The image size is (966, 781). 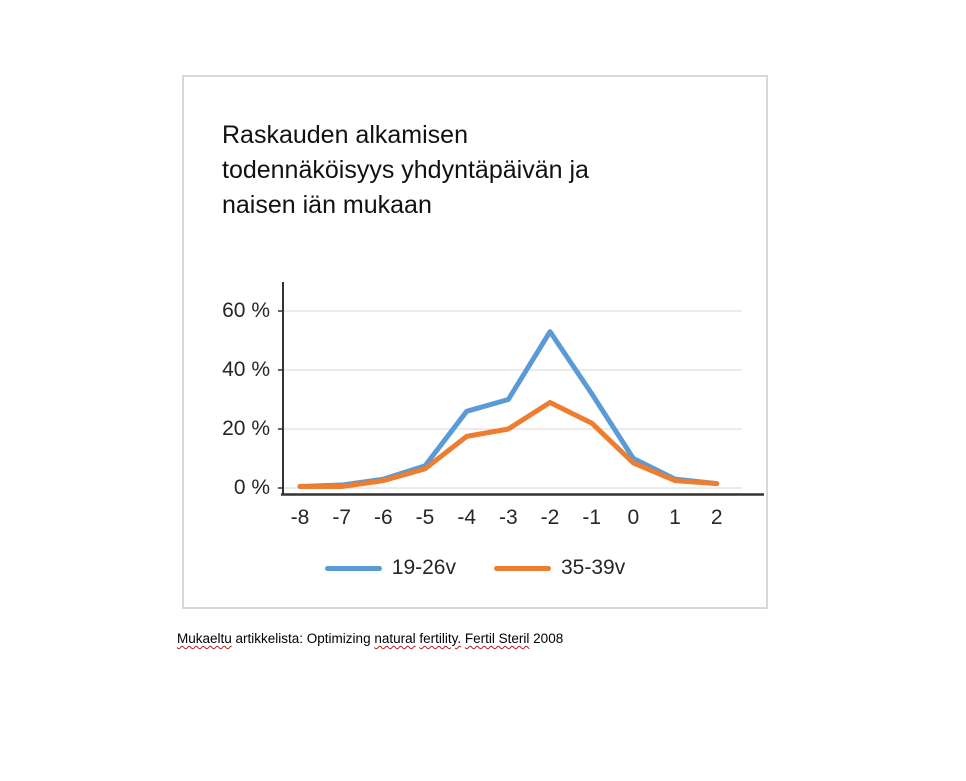 I want to click on xtick-label--3: -3, so click(x=508, y=517).